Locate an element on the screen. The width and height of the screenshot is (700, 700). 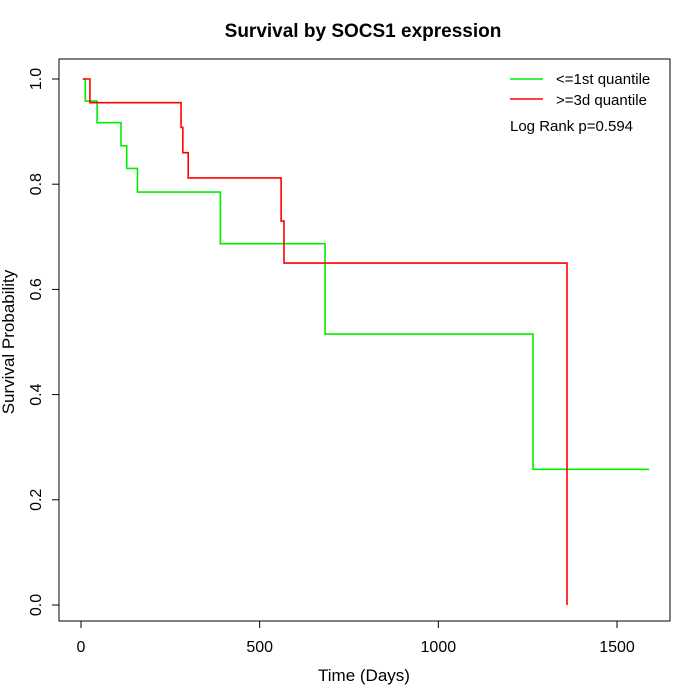
y-tick-label: 0.0 is located at coordinates (36, 605).